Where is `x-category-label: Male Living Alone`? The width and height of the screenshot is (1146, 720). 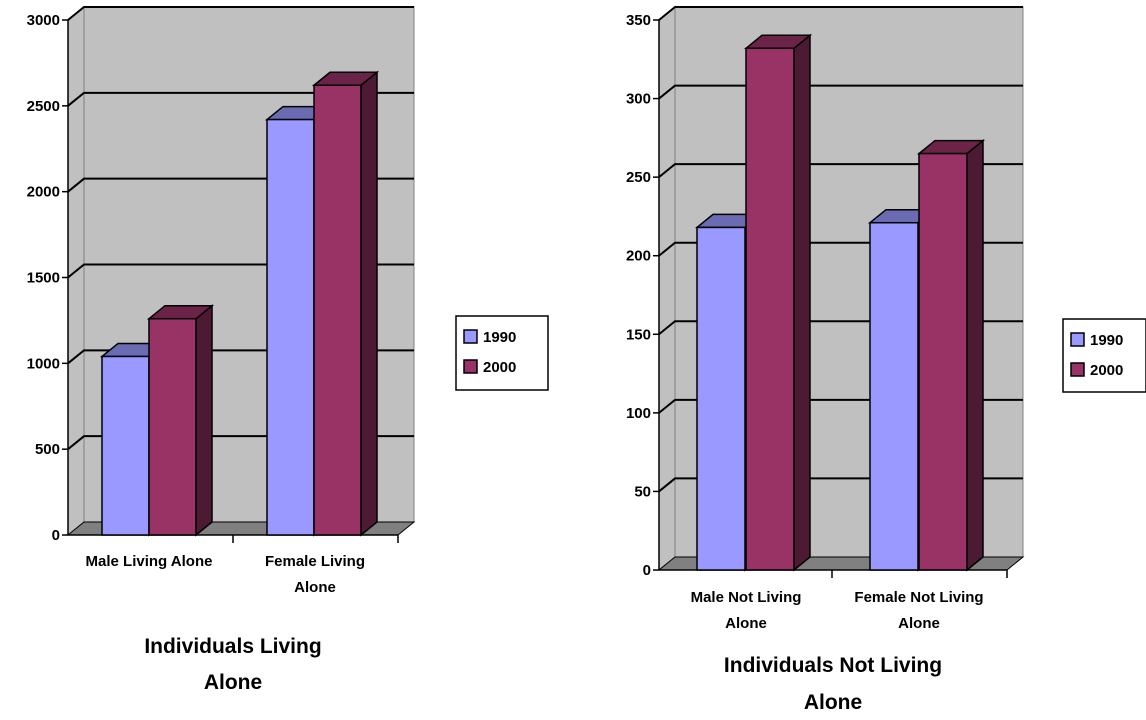
x-category-label: Male Living Alone is located at coordinates (149, 561).